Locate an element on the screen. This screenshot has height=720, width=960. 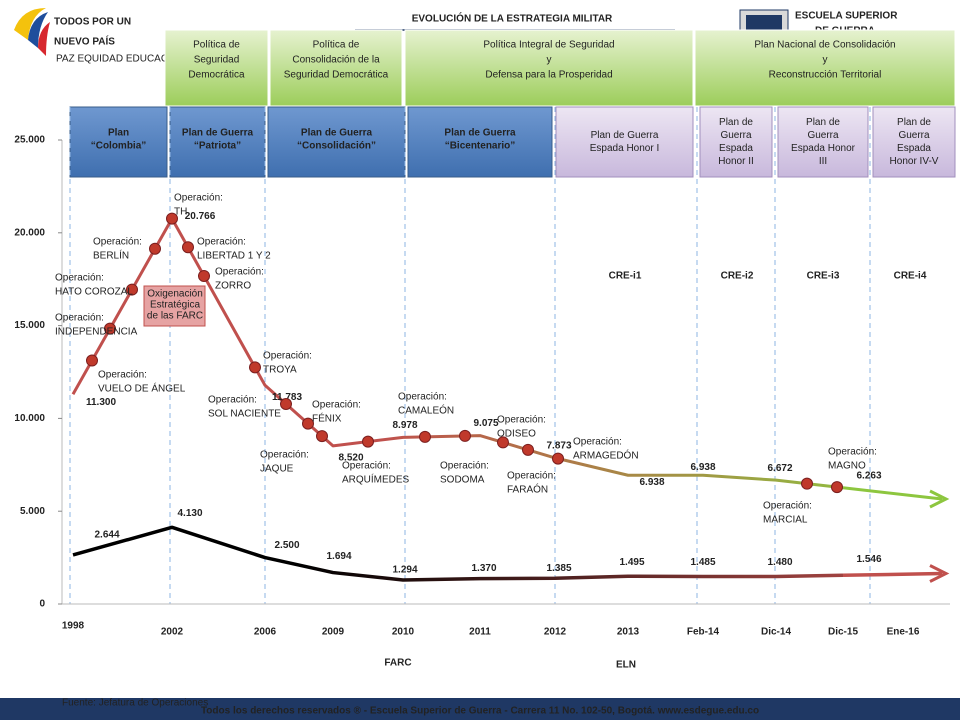
x-tick-label: Dic-15 is located at coordinates (843, 632).